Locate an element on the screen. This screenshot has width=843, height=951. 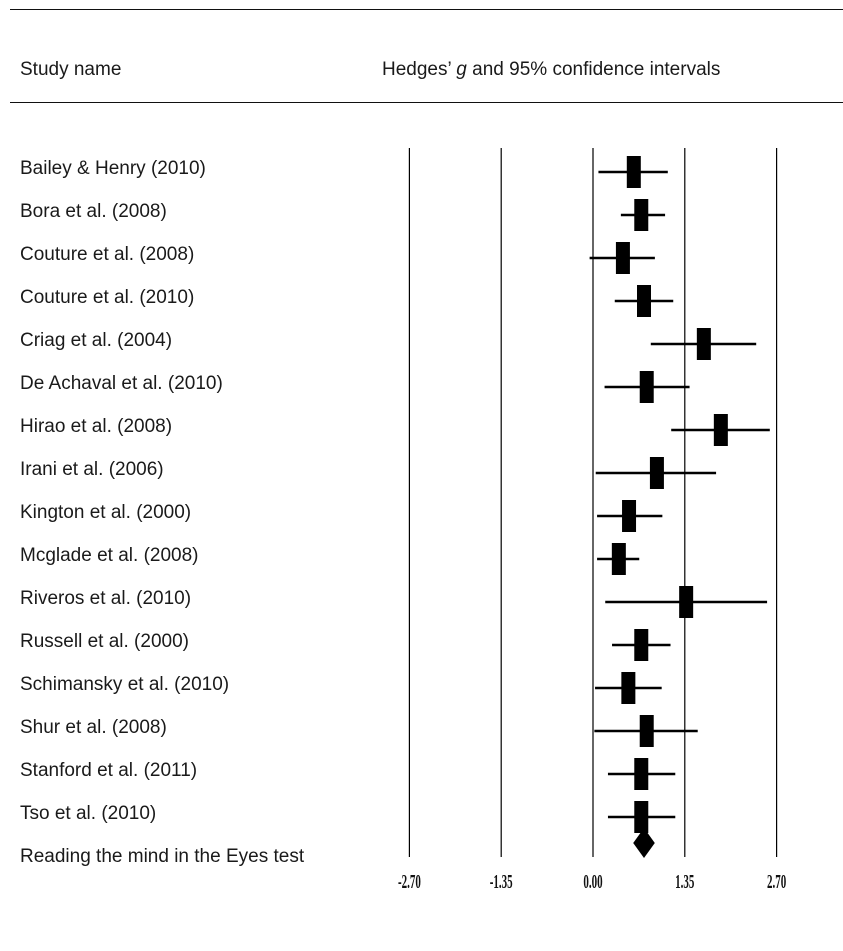
x-tick-label: 2.70 is located at coordinates (776, 882).